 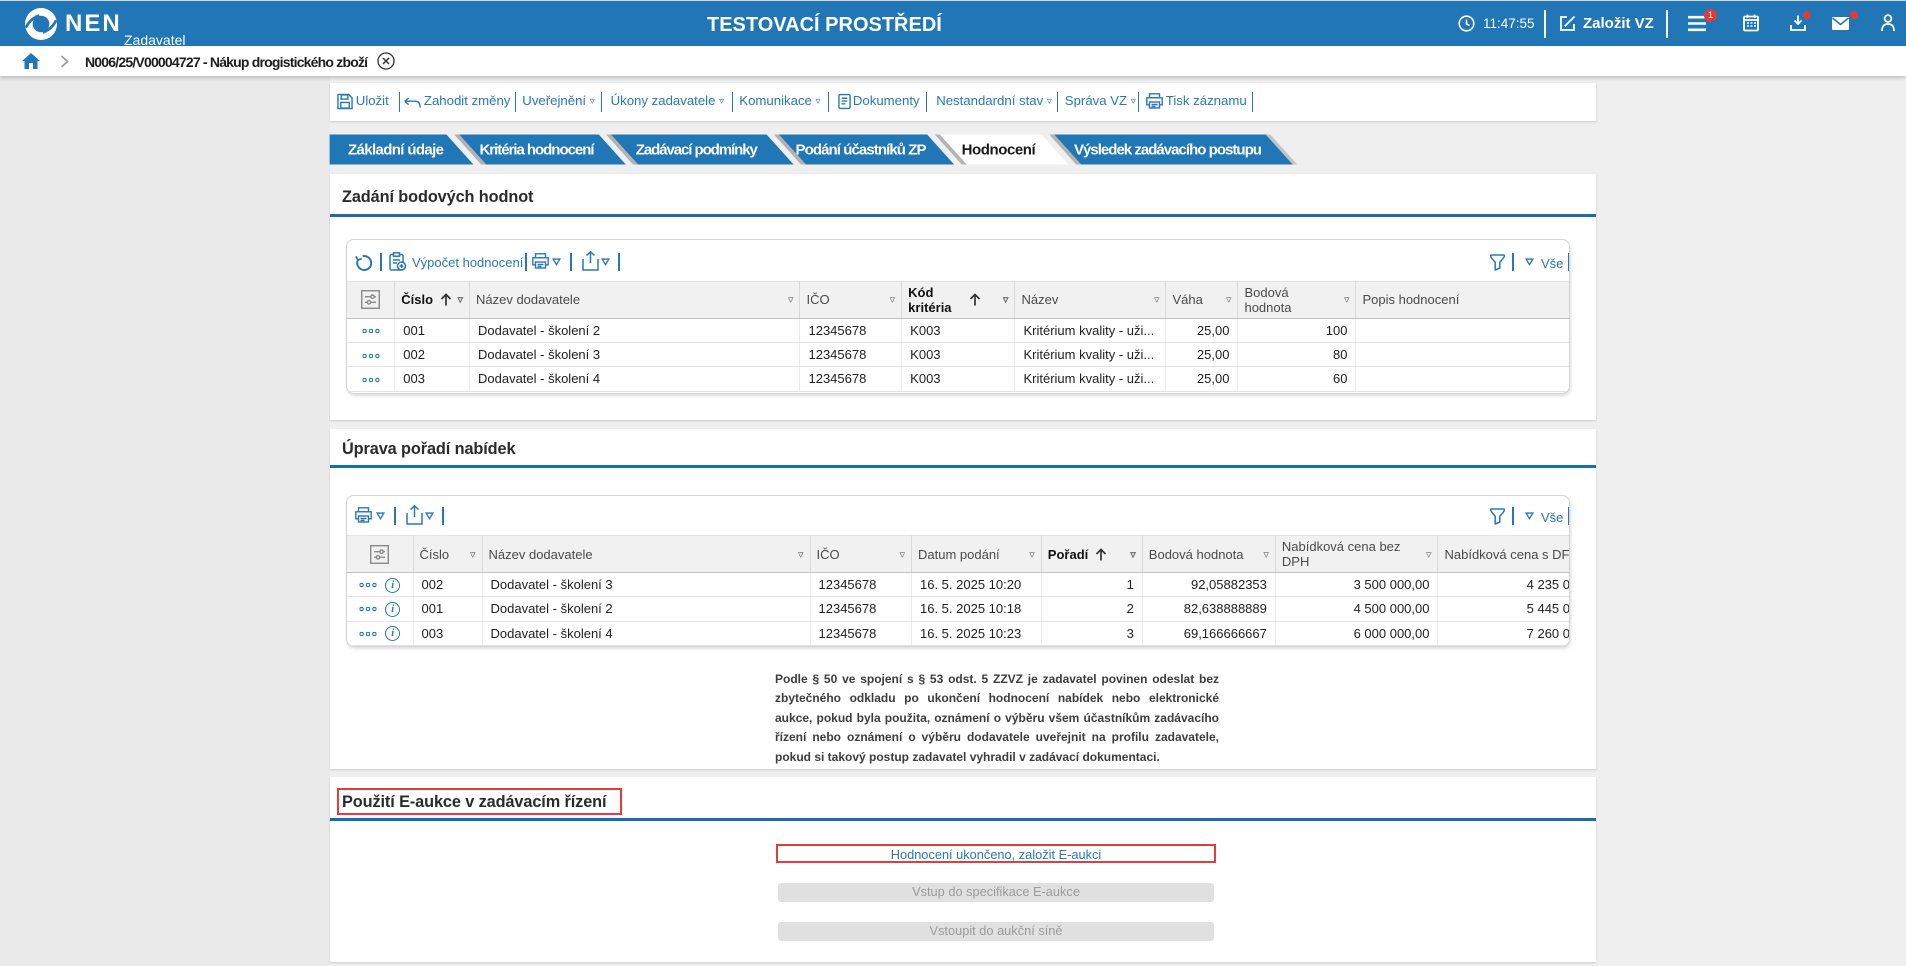 I want to click on svg-text: Výsledek zadávacího postupu, so click(x=1168, y=150).